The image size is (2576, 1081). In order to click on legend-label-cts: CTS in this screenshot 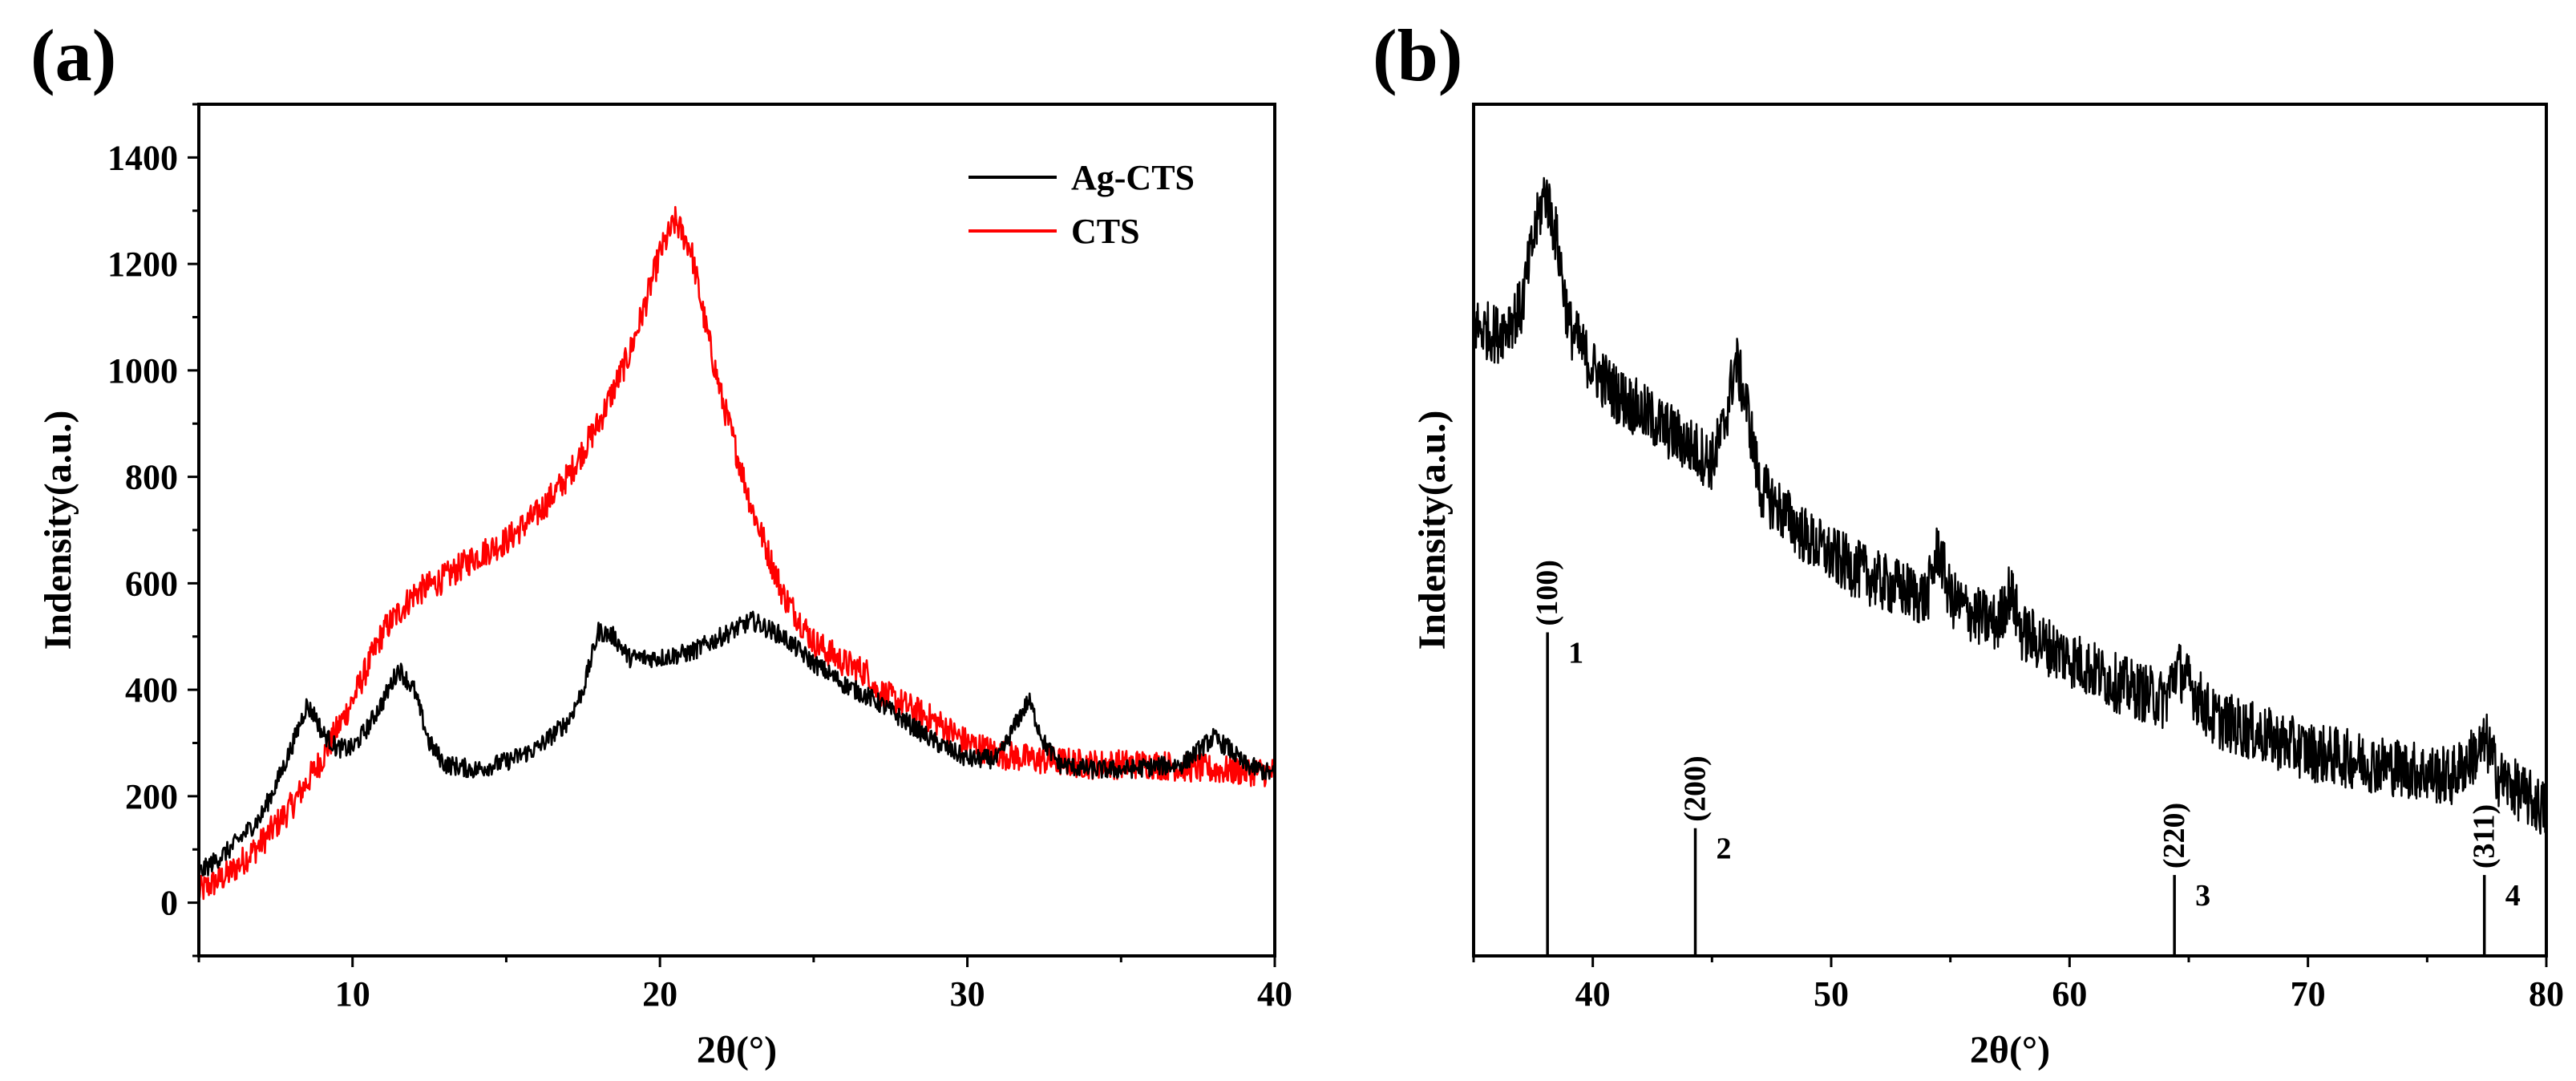, I will do `click(1105, 231)`.